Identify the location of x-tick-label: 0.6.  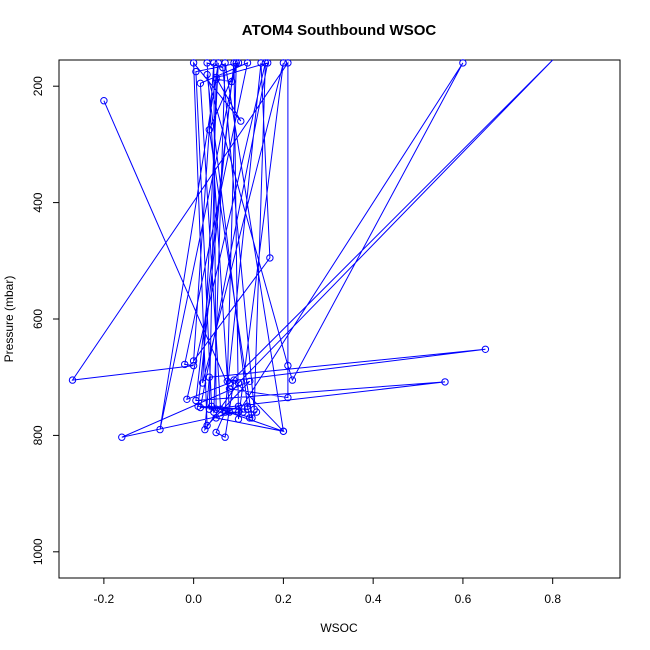
(463, 599).